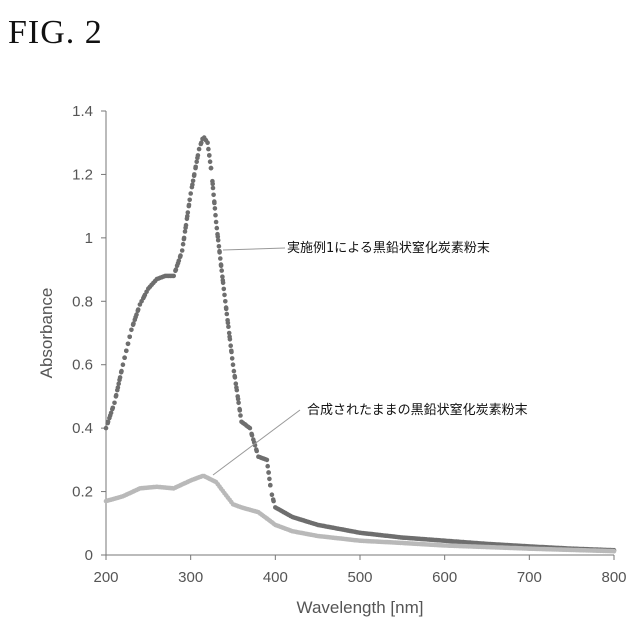 The image size is (640, 640). I want to click on y-tick-label: 1, so click(89, 238).